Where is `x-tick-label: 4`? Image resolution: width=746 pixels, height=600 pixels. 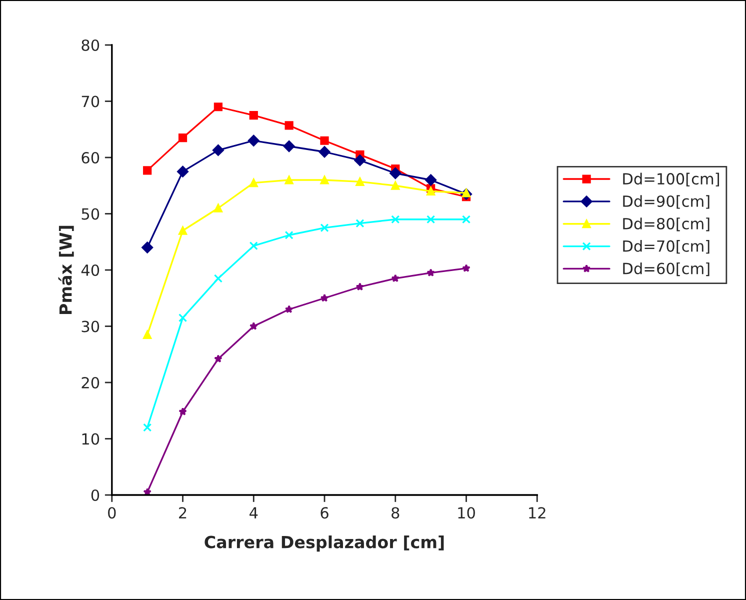
x-tick-label: 4 is located at coordinates (254, 512).